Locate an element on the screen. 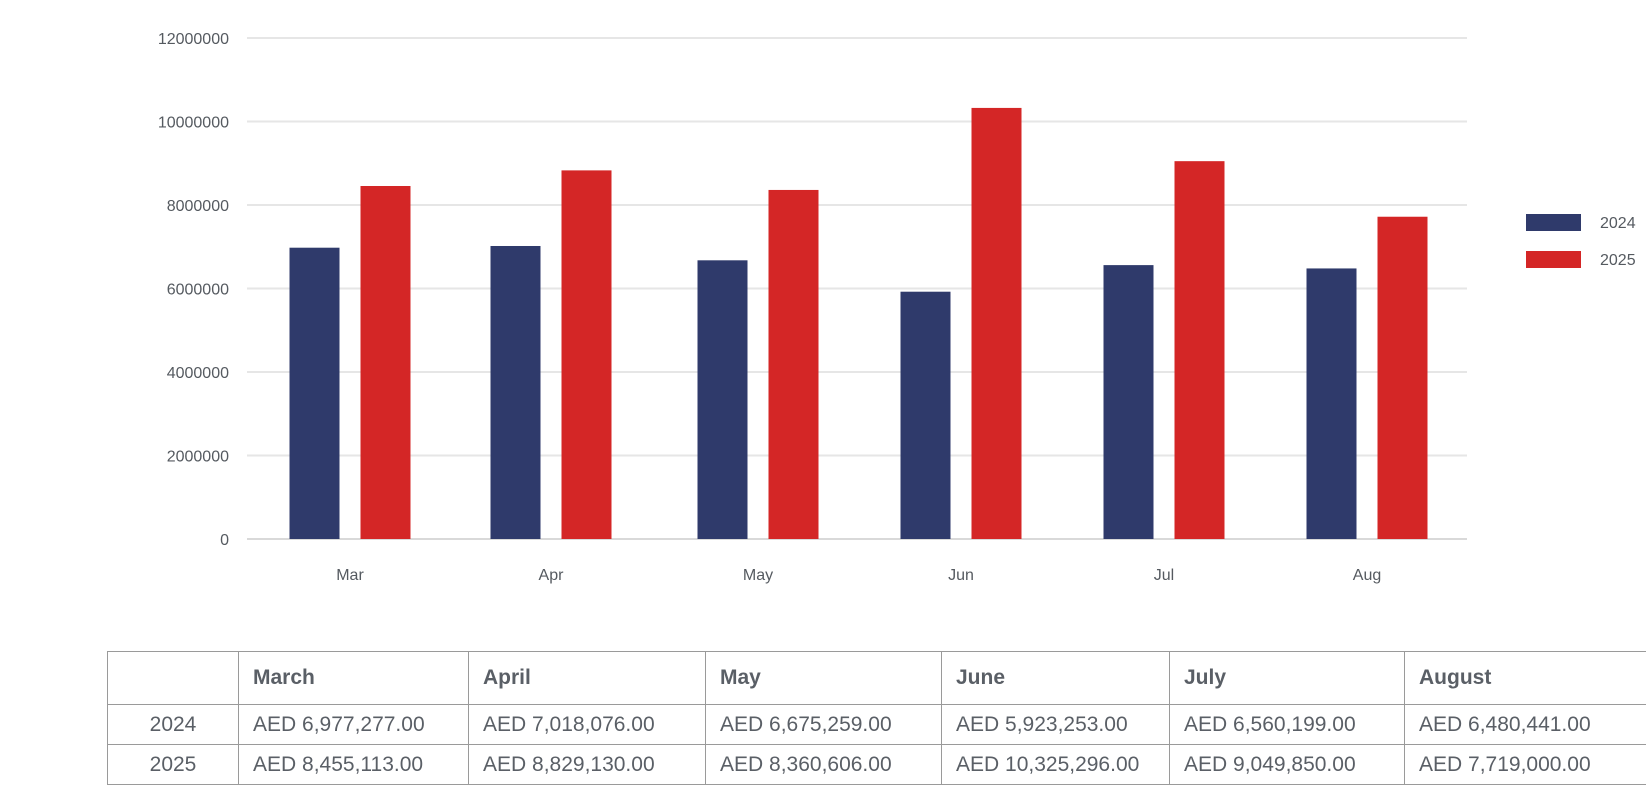  x-axis-ticks: Mar Apr May Jun Jul Aug is located at coordinates (858, 575).